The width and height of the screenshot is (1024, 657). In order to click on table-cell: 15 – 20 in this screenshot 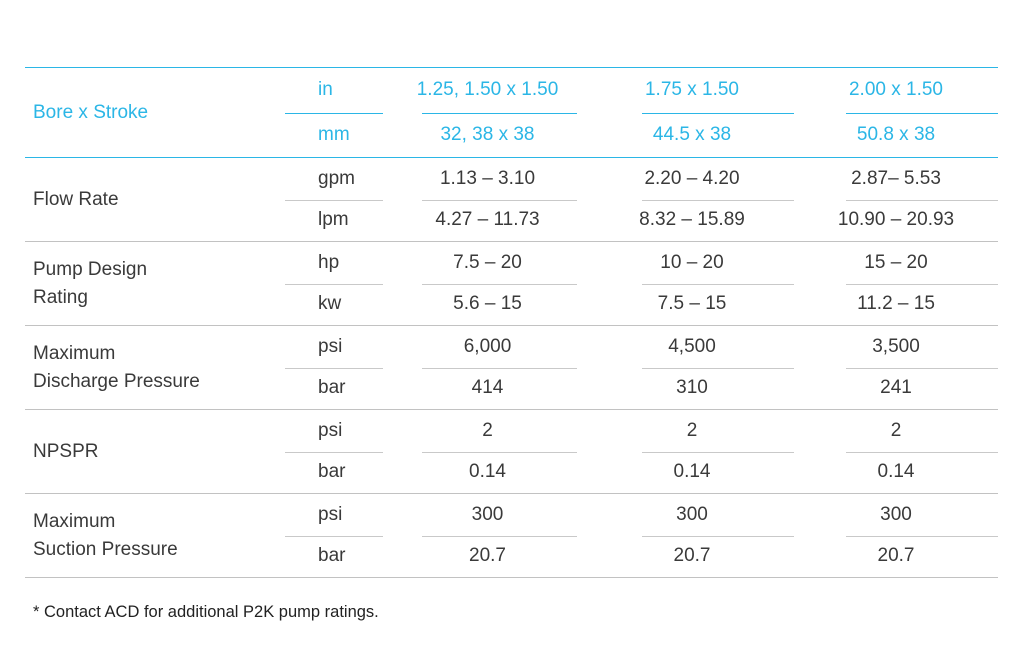, I will do `click(896, 262)`.